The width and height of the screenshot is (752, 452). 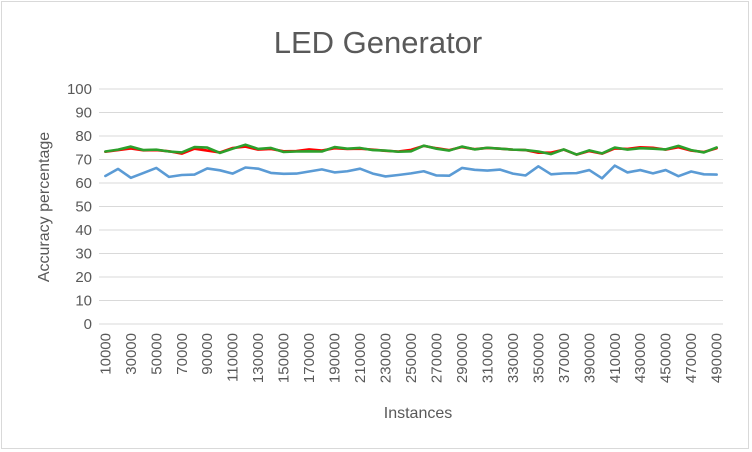 What do you see at coordinates (83, 277) in the screenshot?
I see `y-tick-label: 20` at bounding box center [83, 277].